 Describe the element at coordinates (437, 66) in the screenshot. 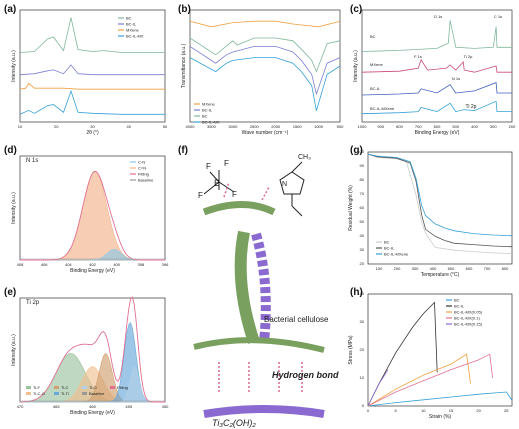

I see `panel-c-frame` at that location.